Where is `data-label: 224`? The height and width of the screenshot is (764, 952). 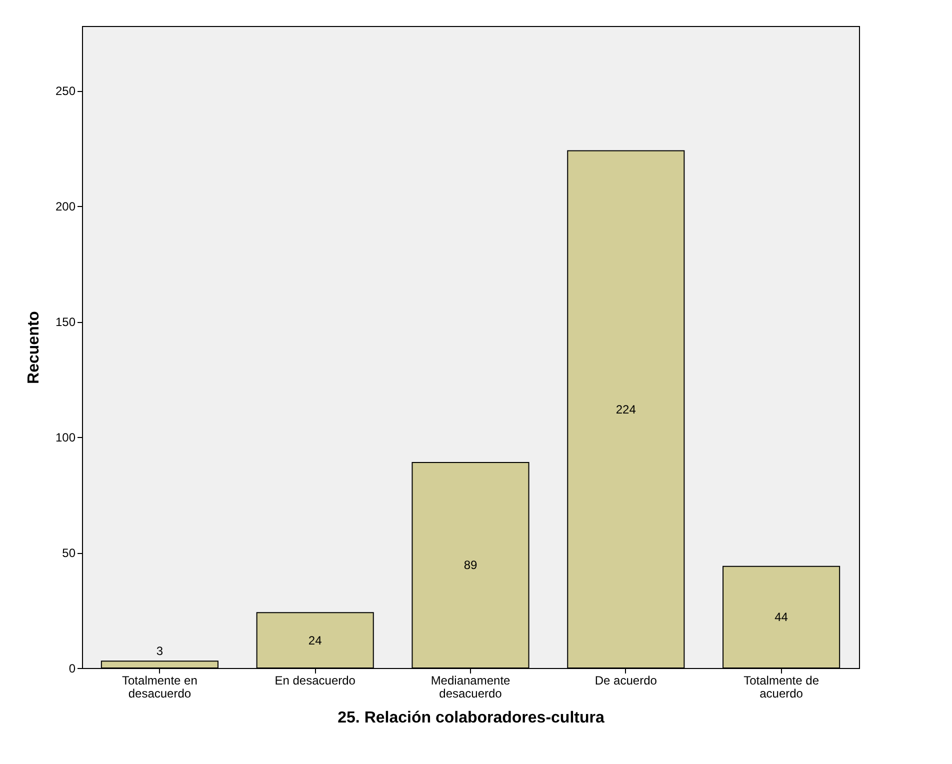 data-label: 224 is located at coordinates (626, 409).